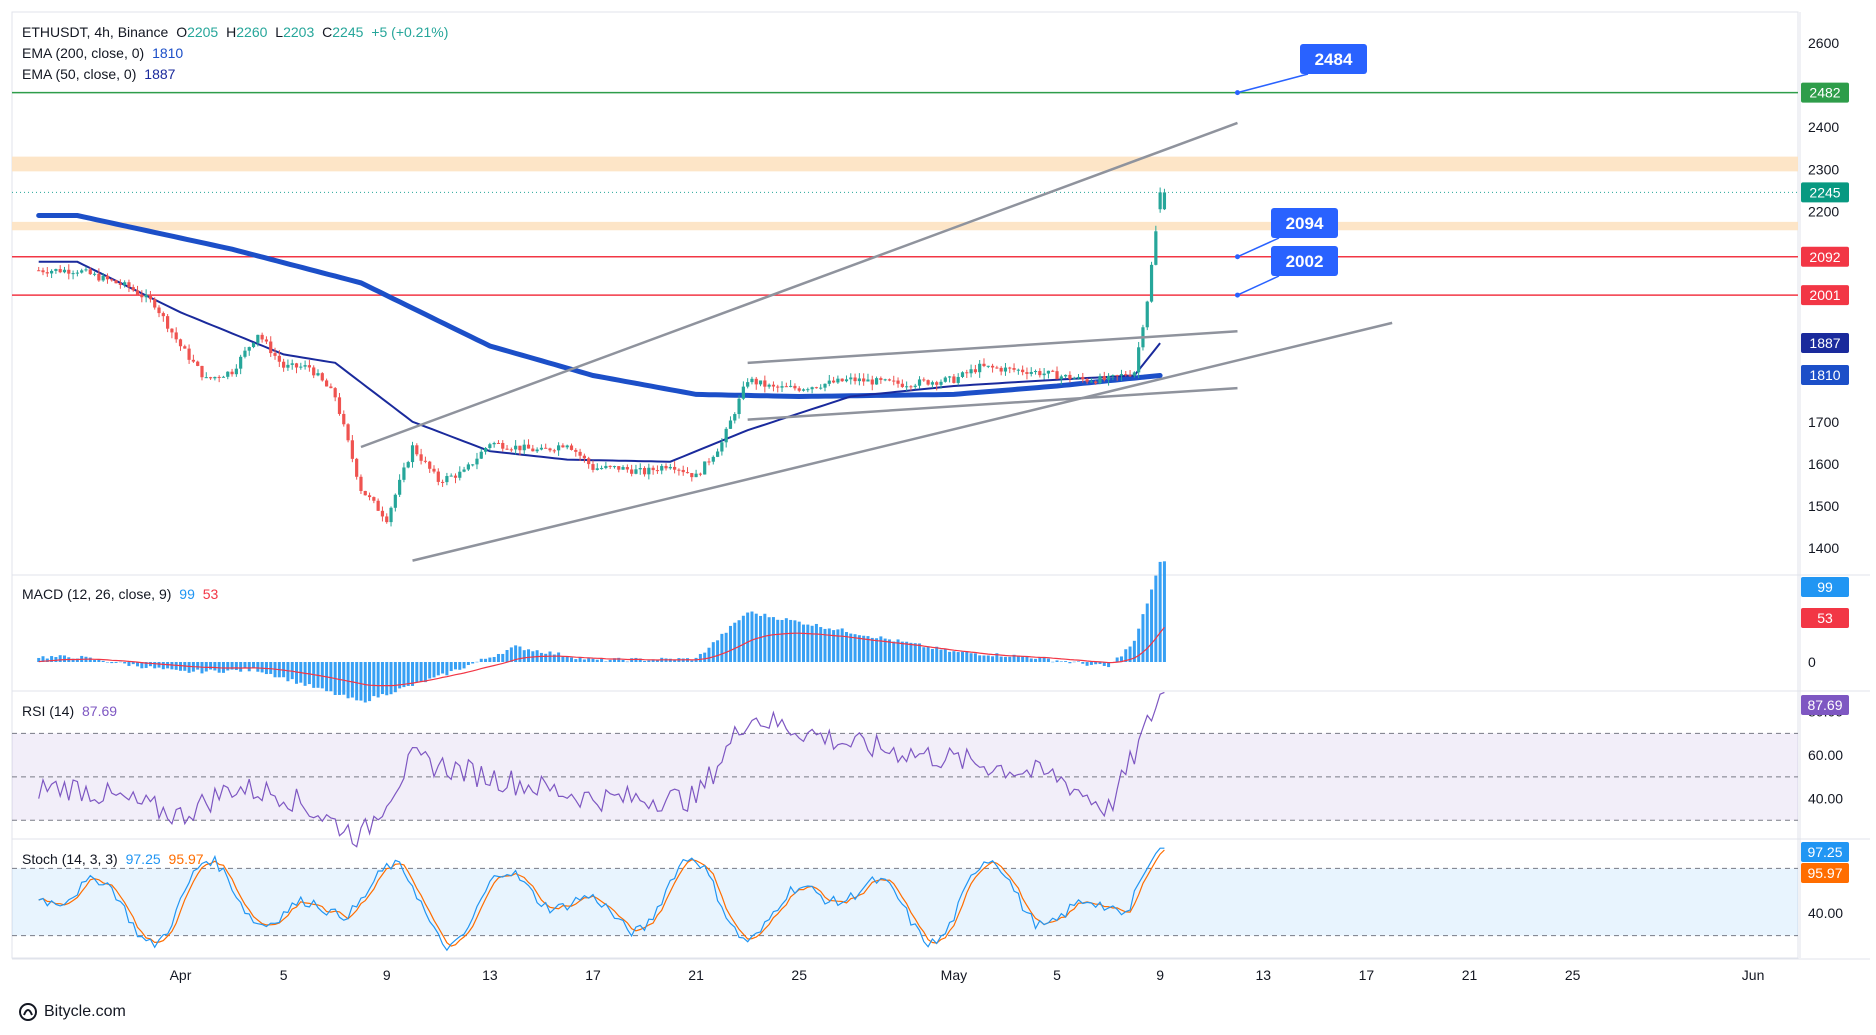 Image resolution: width=1876 pixels, height=1035 pixels. I want to click on time-tick-label: 17, so click(593, 975).